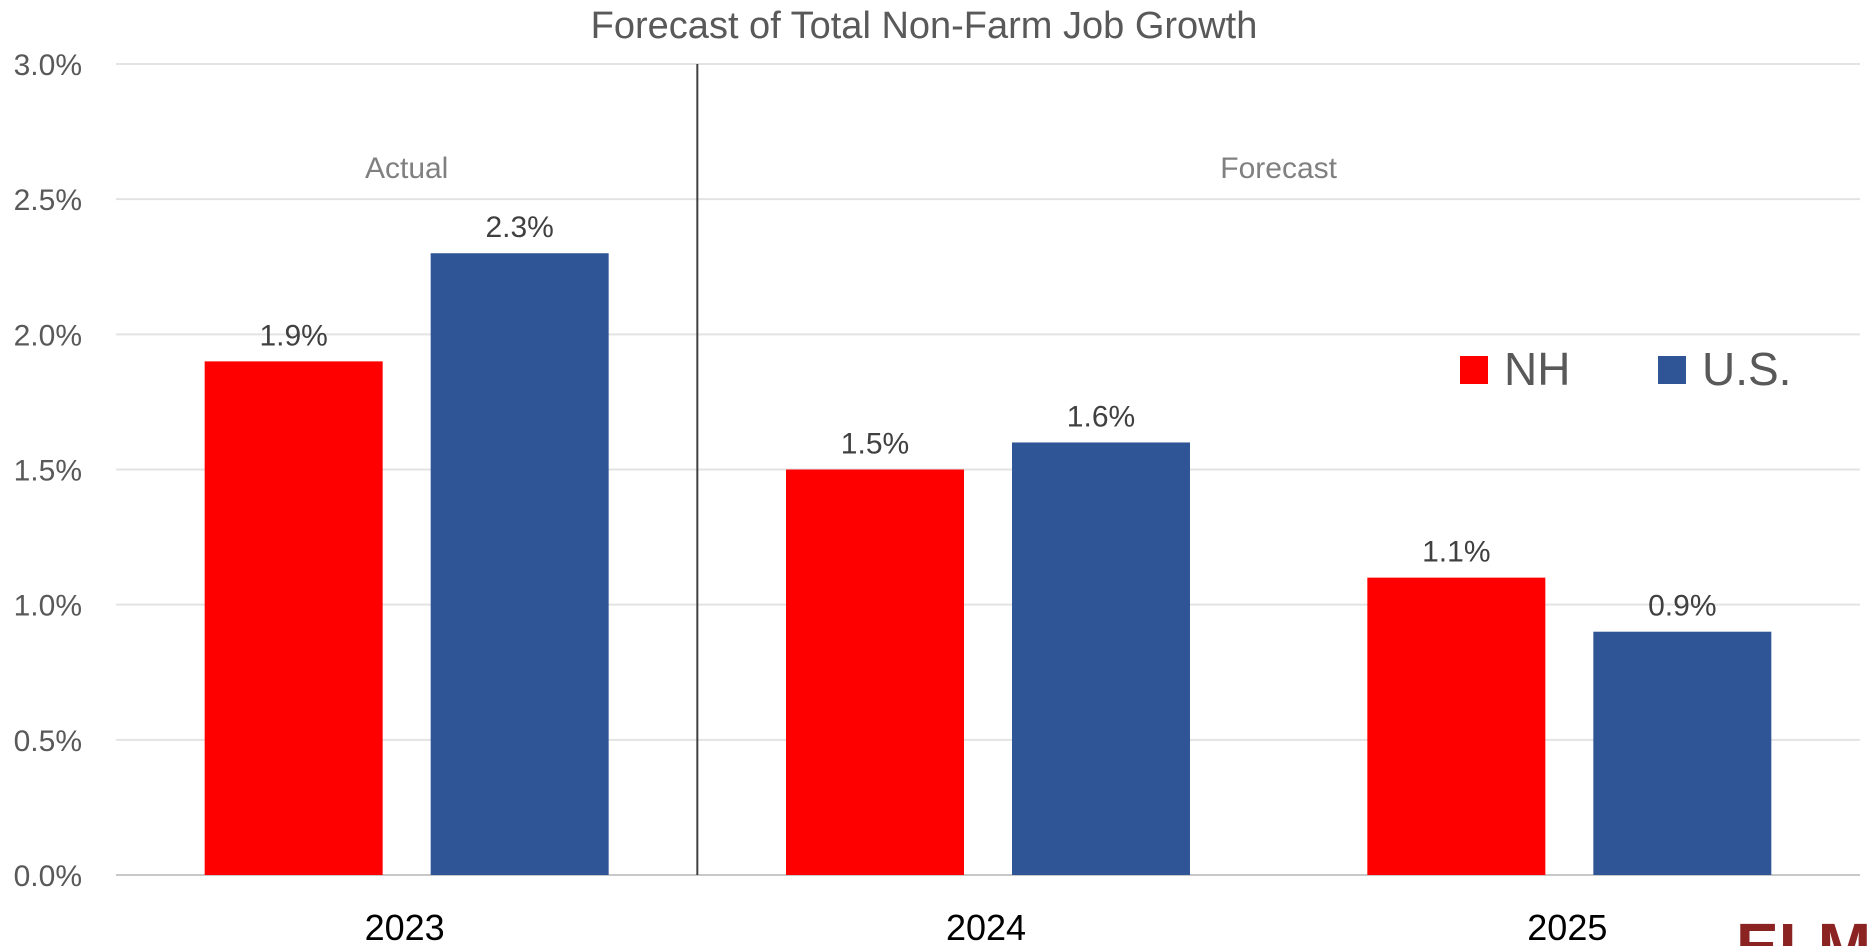  Describe the element at coordinates (48, 876) in the screenshot. I see `y-tick-label: 0.0%` at that location.